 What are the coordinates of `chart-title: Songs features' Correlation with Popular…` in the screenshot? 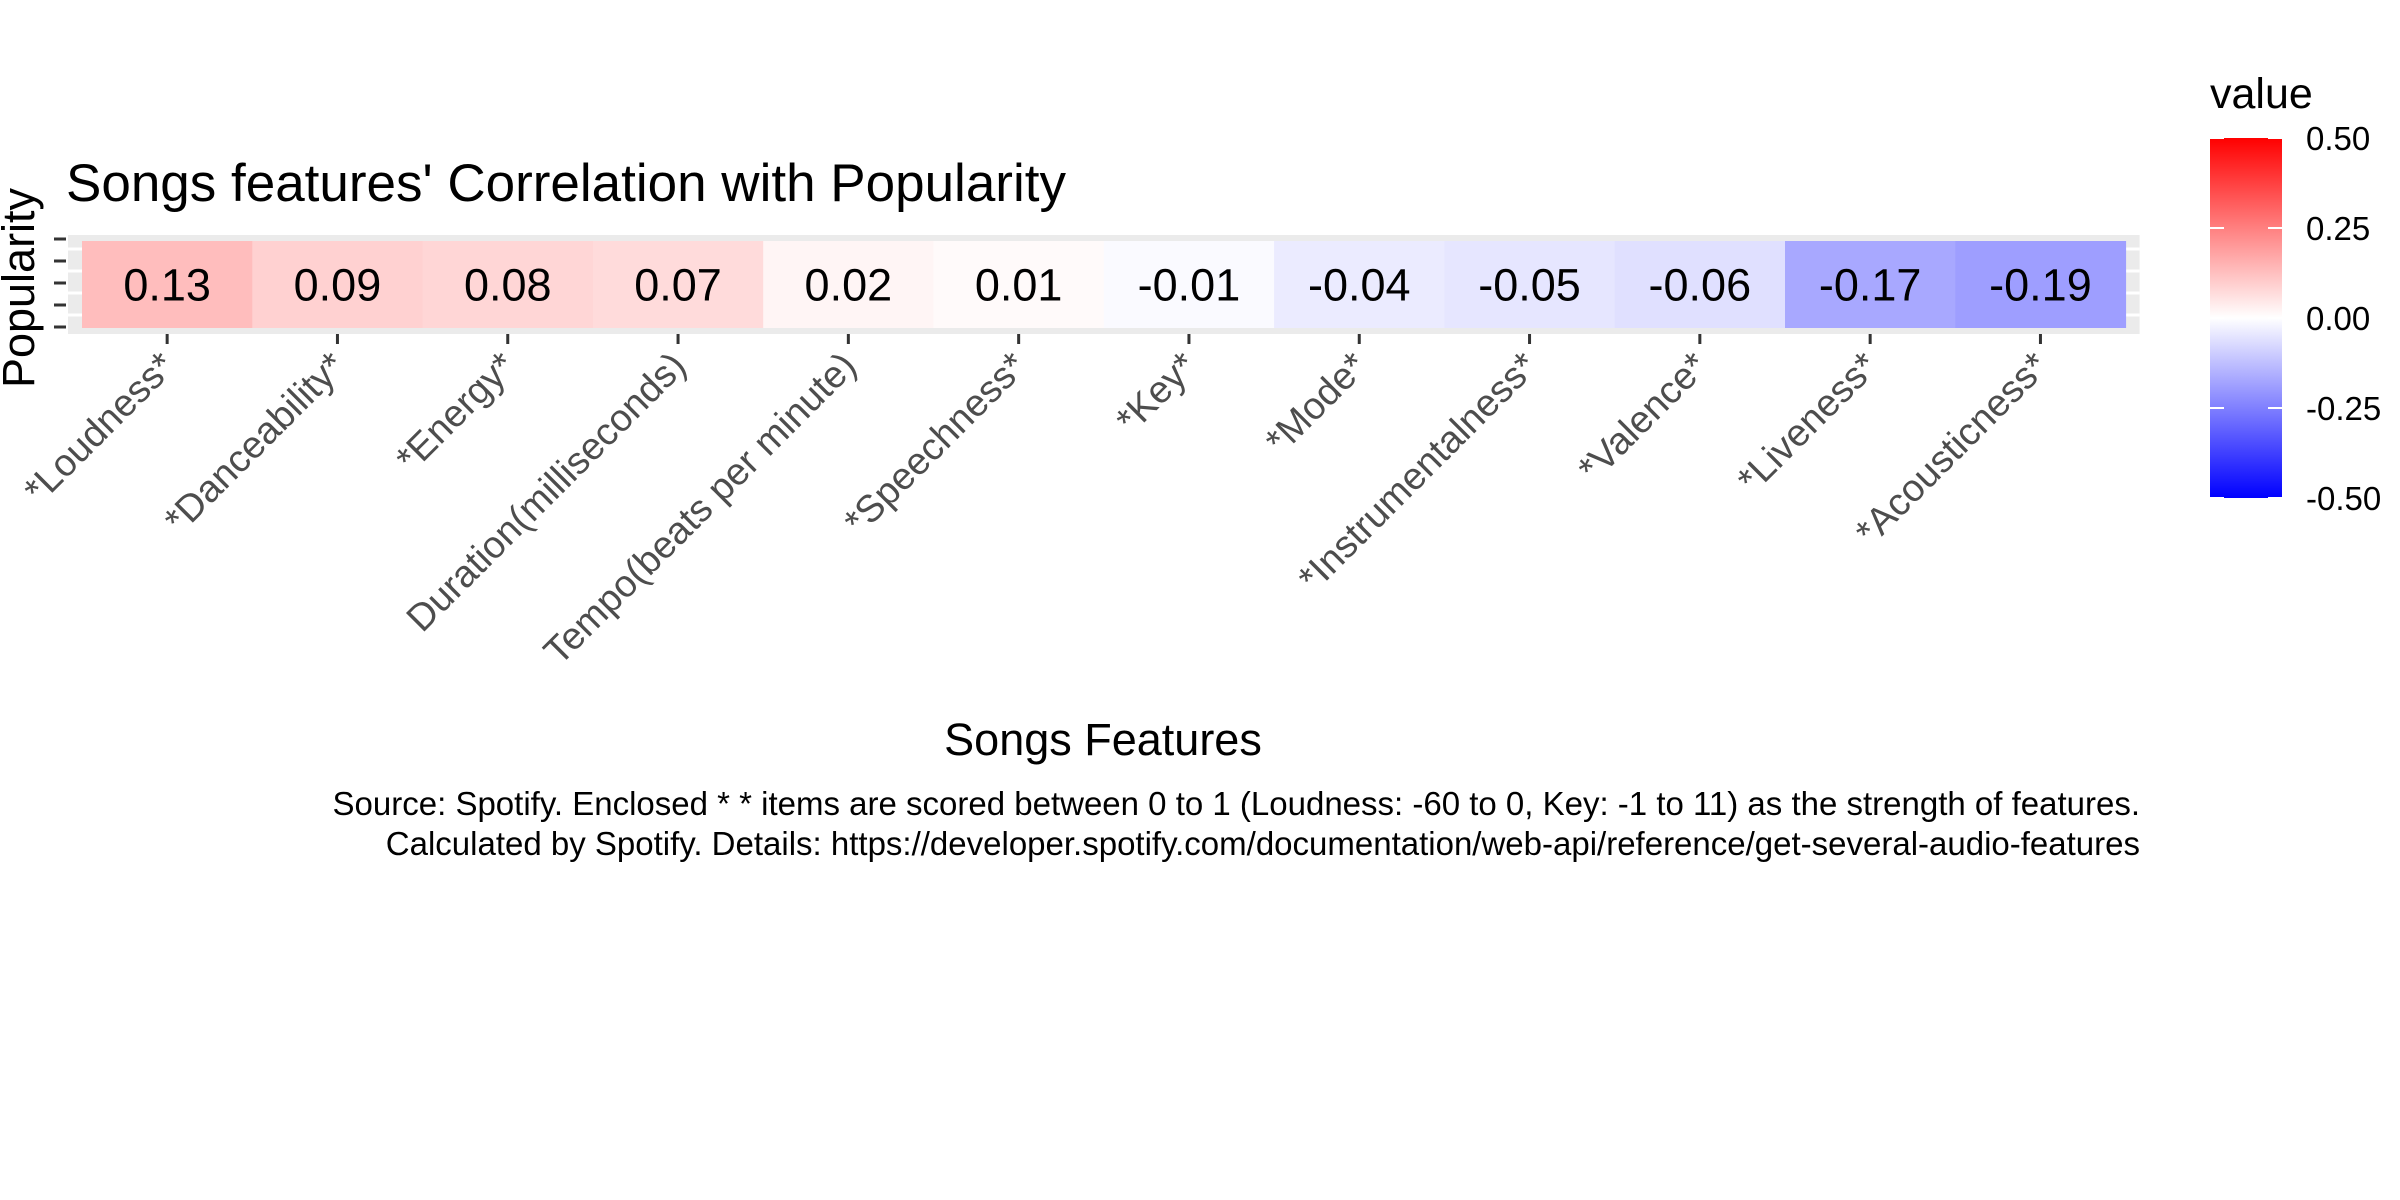 It's located at (566, 183).